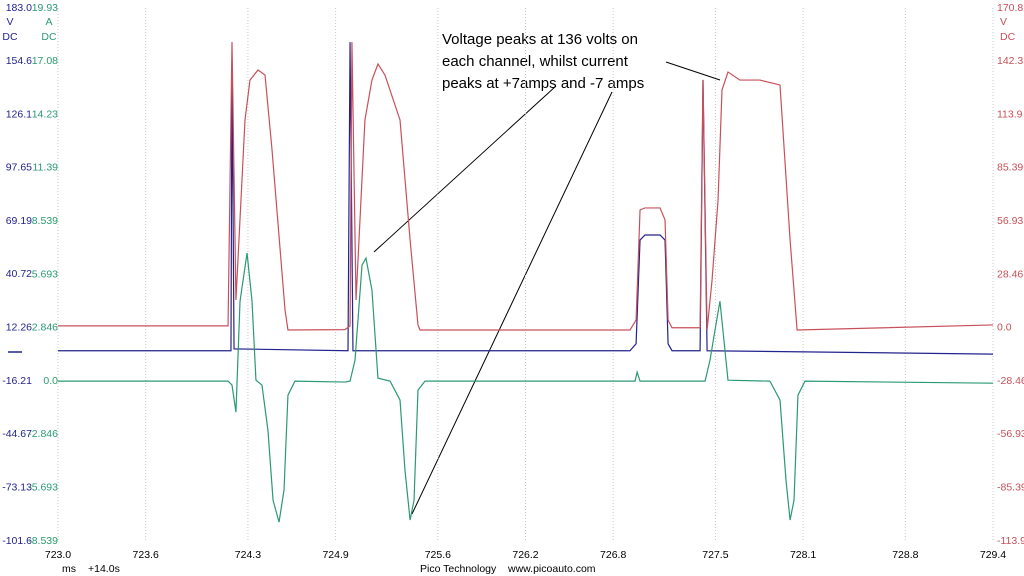 This screenshot has height=576, width=1024. What do you see at coordinates (1010, 168) in the screenshot?
I see `y-tick-label: 85.39` at bounding box center [1010, 168].